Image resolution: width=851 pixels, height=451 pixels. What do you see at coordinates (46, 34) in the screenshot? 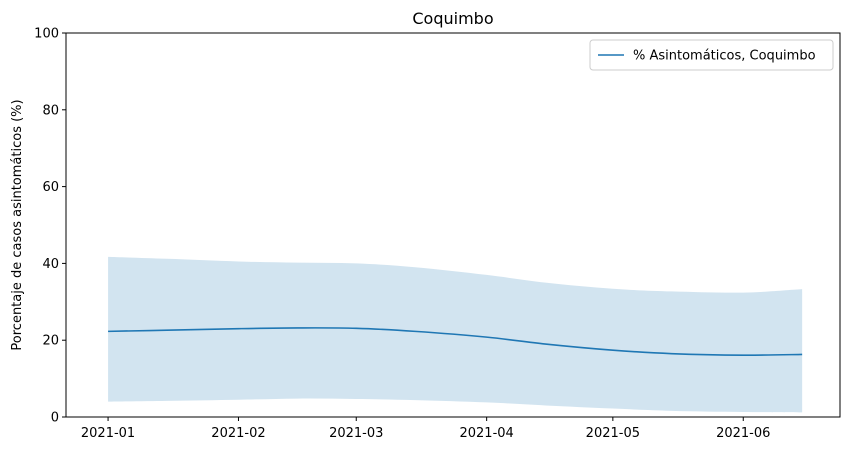
I see `y-tick-label: 100` at bounding box center [46, 34].